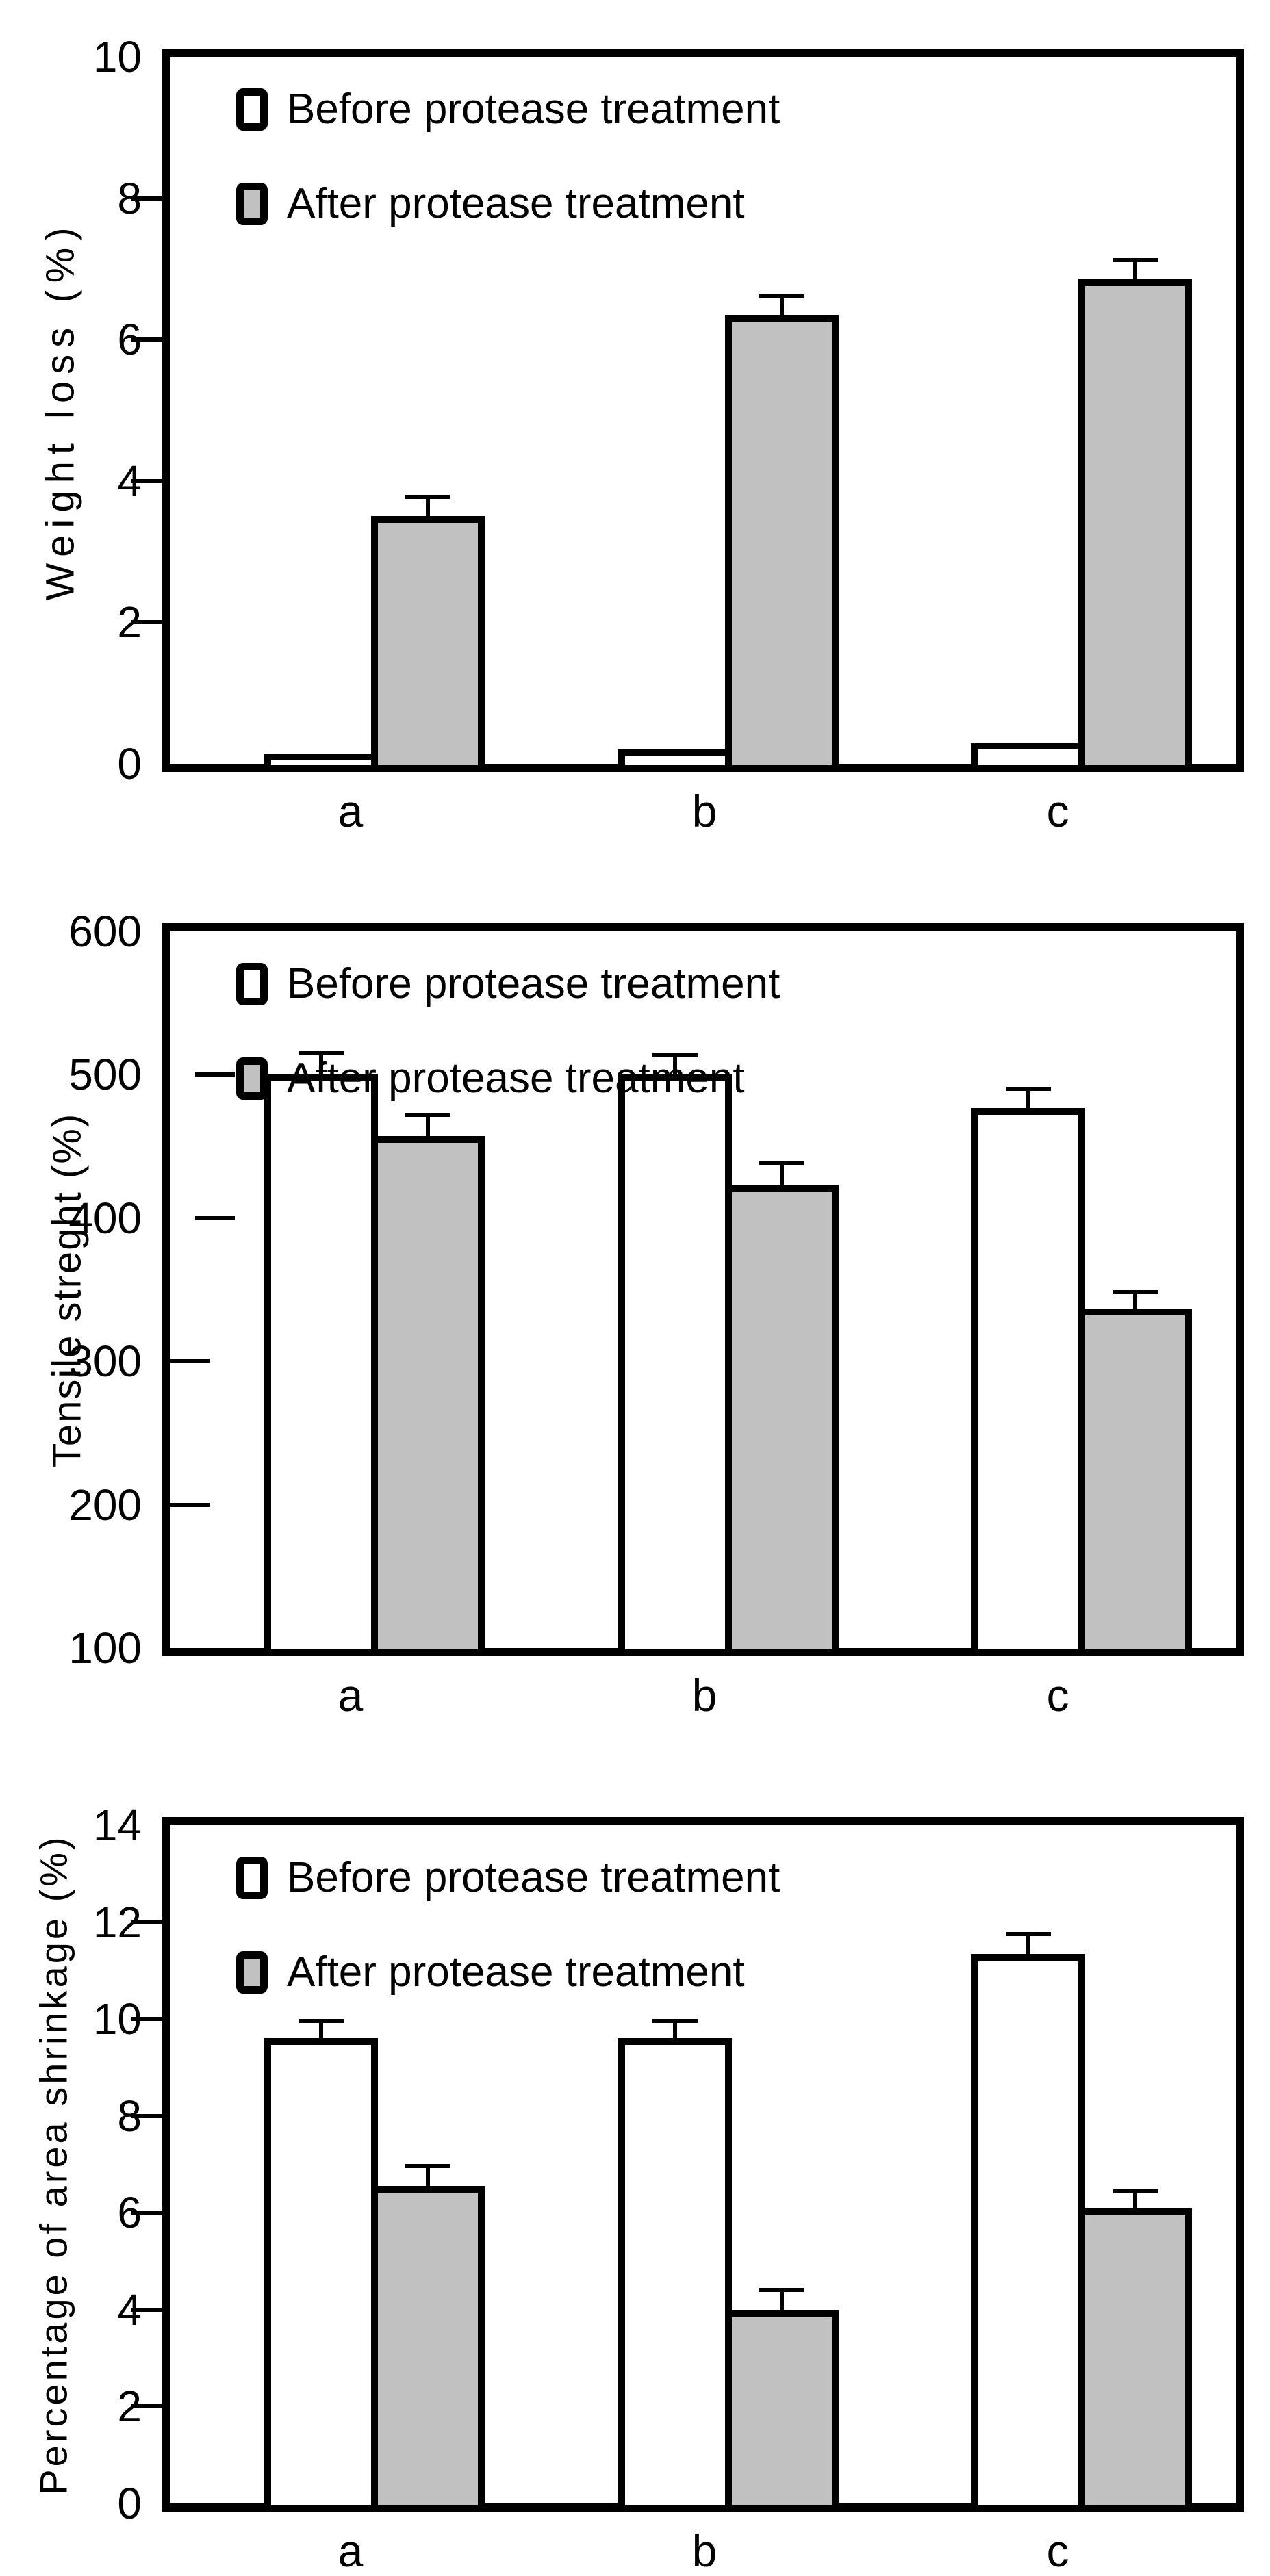 This screenshot has height=2576, width=1270. I want to click on y-axis-label: Weight loss (%), so click(61, 410).